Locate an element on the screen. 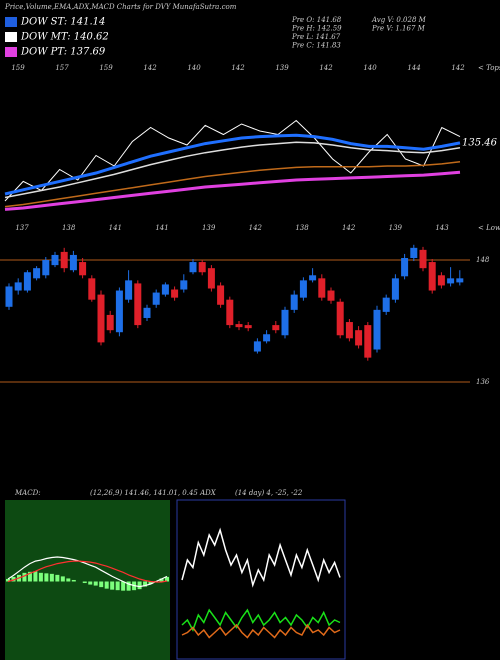  legend-label: DOW MT: 140.62 is located at coordinates (64, 37).